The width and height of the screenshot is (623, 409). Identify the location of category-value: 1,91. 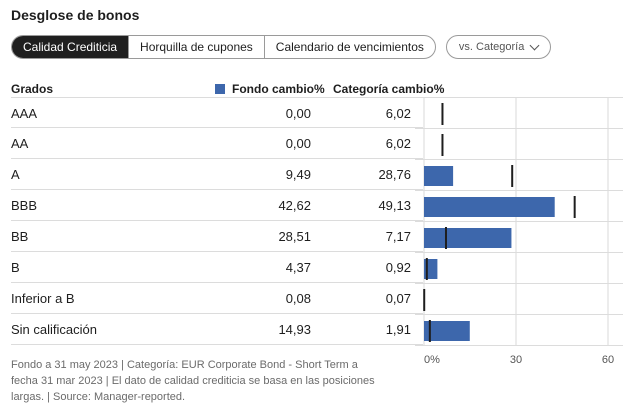
(398, 329).